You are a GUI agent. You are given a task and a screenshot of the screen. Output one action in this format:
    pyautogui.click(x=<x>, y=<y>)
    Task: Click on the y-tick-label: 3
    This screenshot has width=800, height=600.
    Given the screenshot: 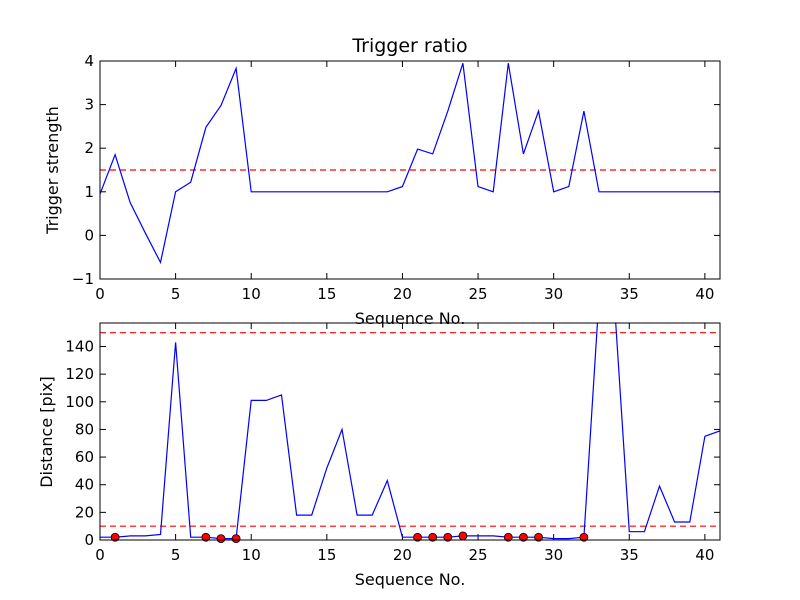 What is the action you would take?
    pyautogui.click(x=89, y=105)
    